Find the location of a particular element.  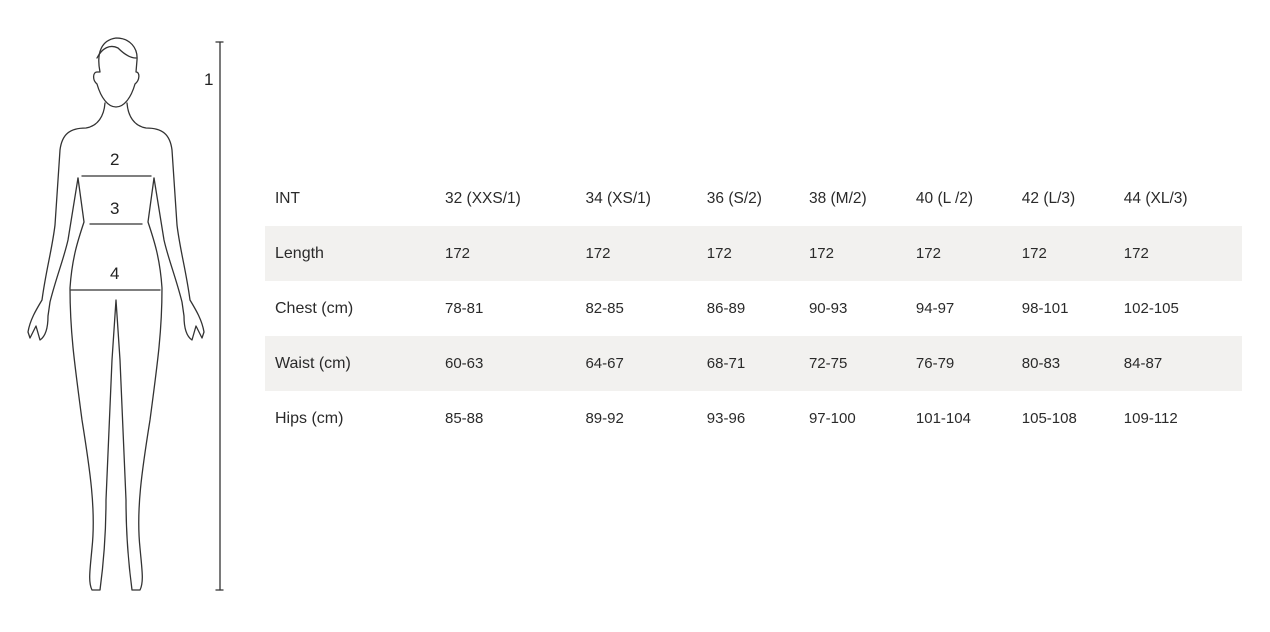

table-cell: 86-89 is located at coordinates (726, 308).